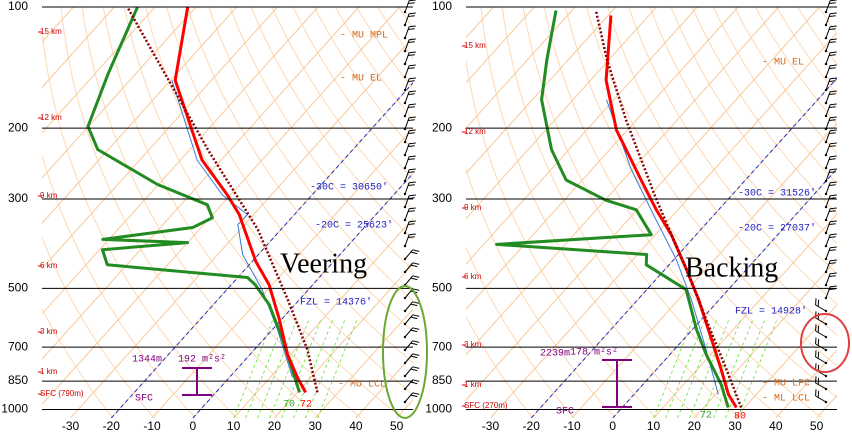 The width and height of the screenshot is (852, 434). I want to click on x-tick-label: 50, so click(817, 426).